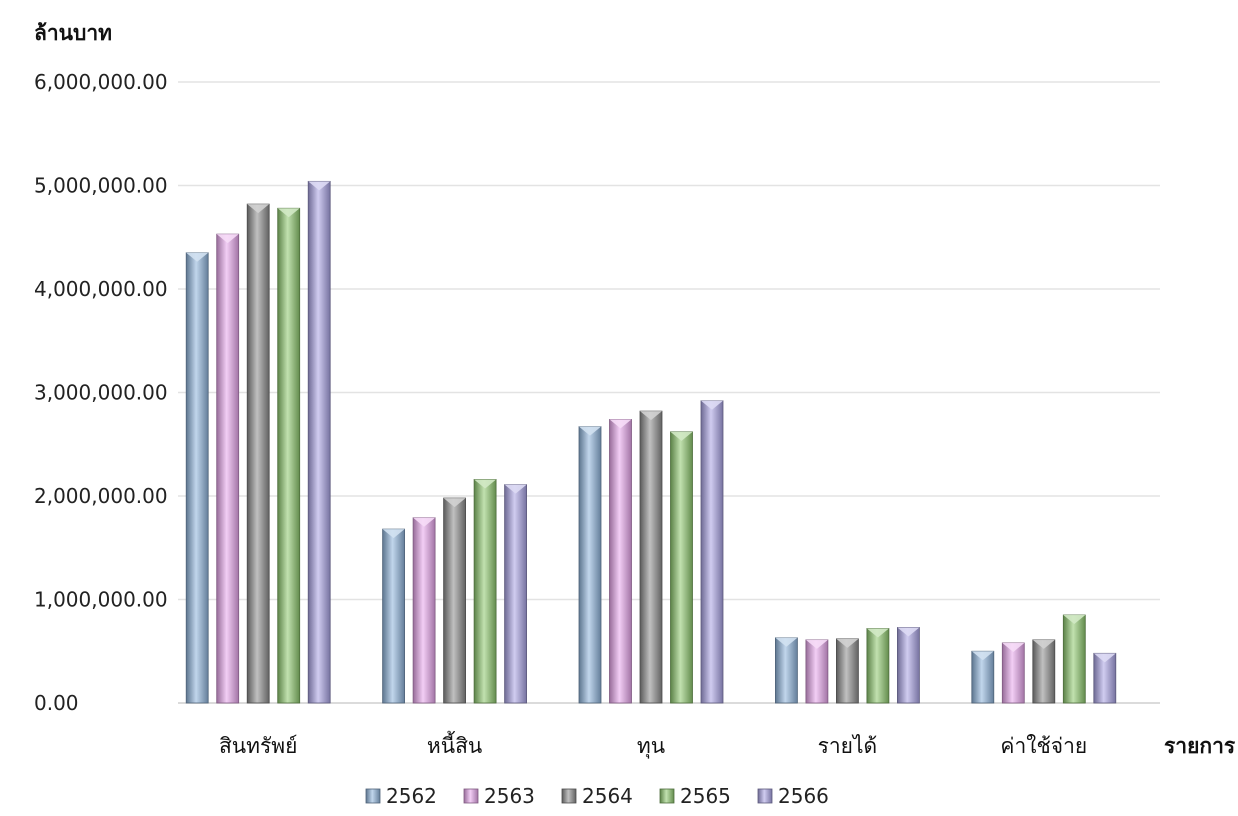 Image resolution: width=1238 pixels, height=816 pixels. What do you see at coordinates (258, 746) in the screenshot?
I see `x-tick-label: สินทรัพย์` at bounding box center [258, 746].